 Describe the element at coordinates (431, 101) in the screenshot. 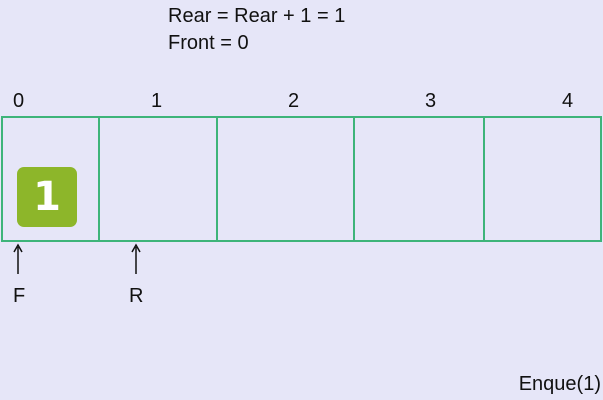

I see `index-label-3: 3` at that location.